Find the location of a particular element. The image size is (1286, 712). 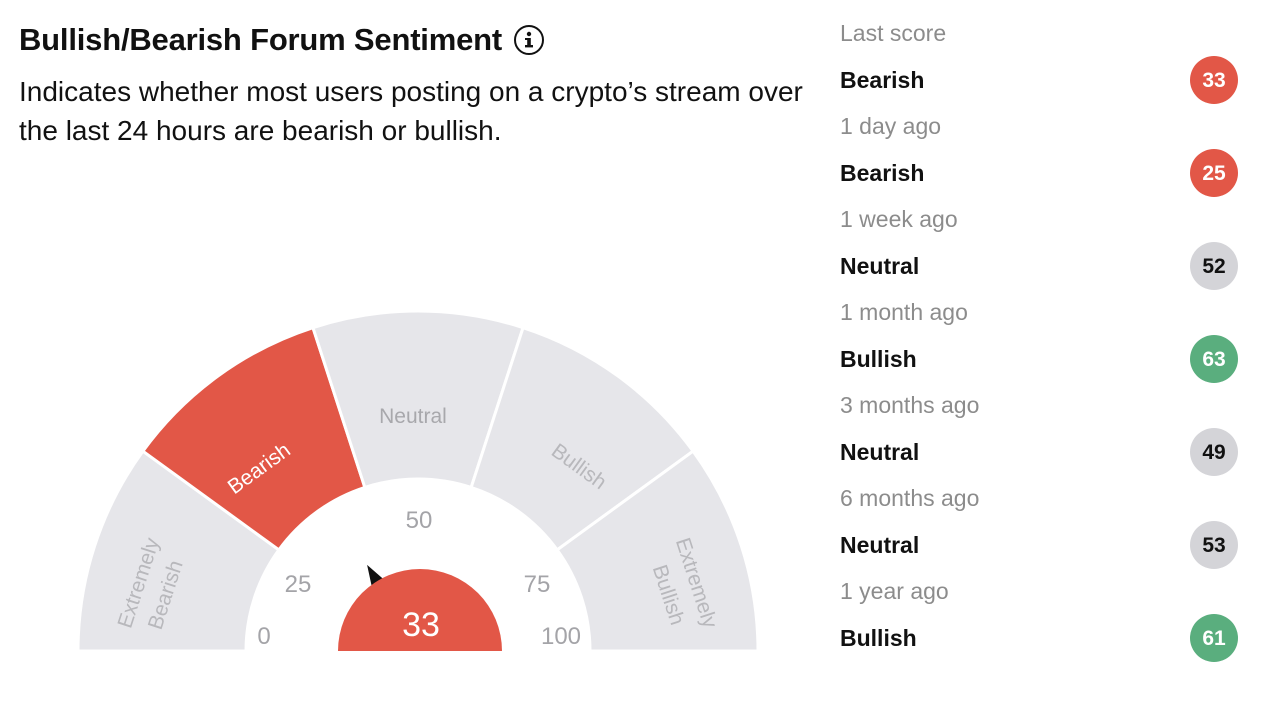

page-title: Bullish/Bearish Forum Sentiment is located at coordinates (260, 39).